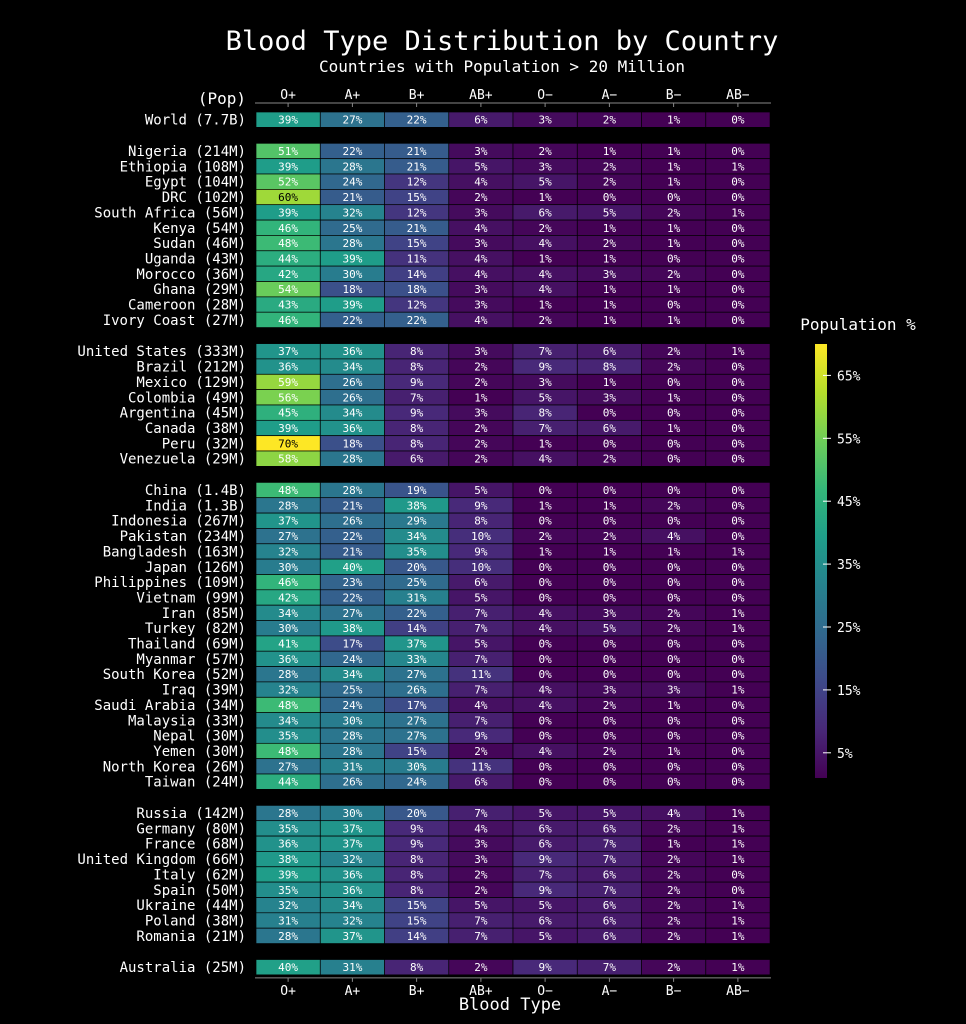 The height and width of the screenshot is (1024, 966). I want to click on cell-value-label: 52%, so click(288, 182).